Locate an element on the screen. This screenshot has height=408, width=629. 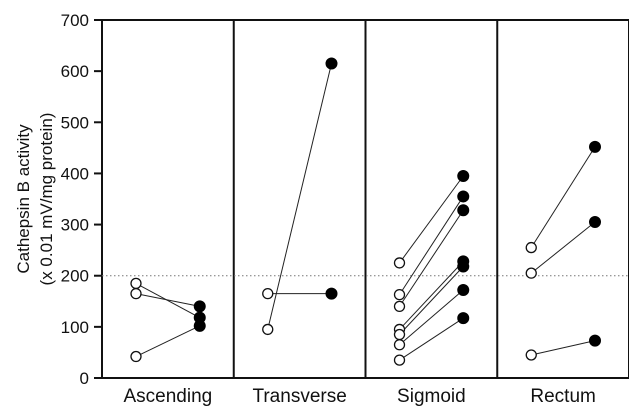
category-labels: Ascending Transverse Sigmoid Rectum is located at coordinates (360, 396).